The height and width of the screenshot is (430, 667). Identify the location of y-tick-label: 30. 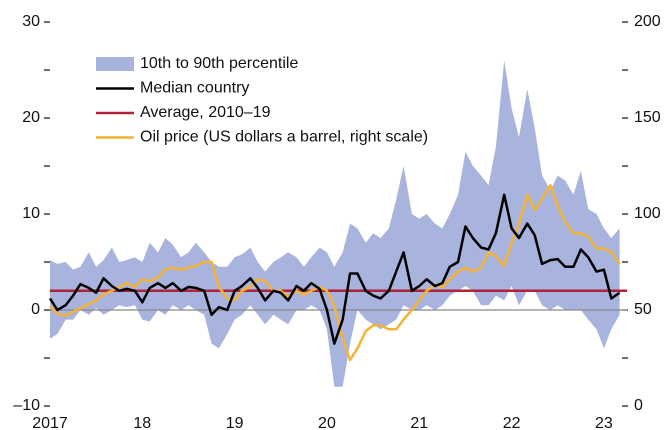
(31, 21).